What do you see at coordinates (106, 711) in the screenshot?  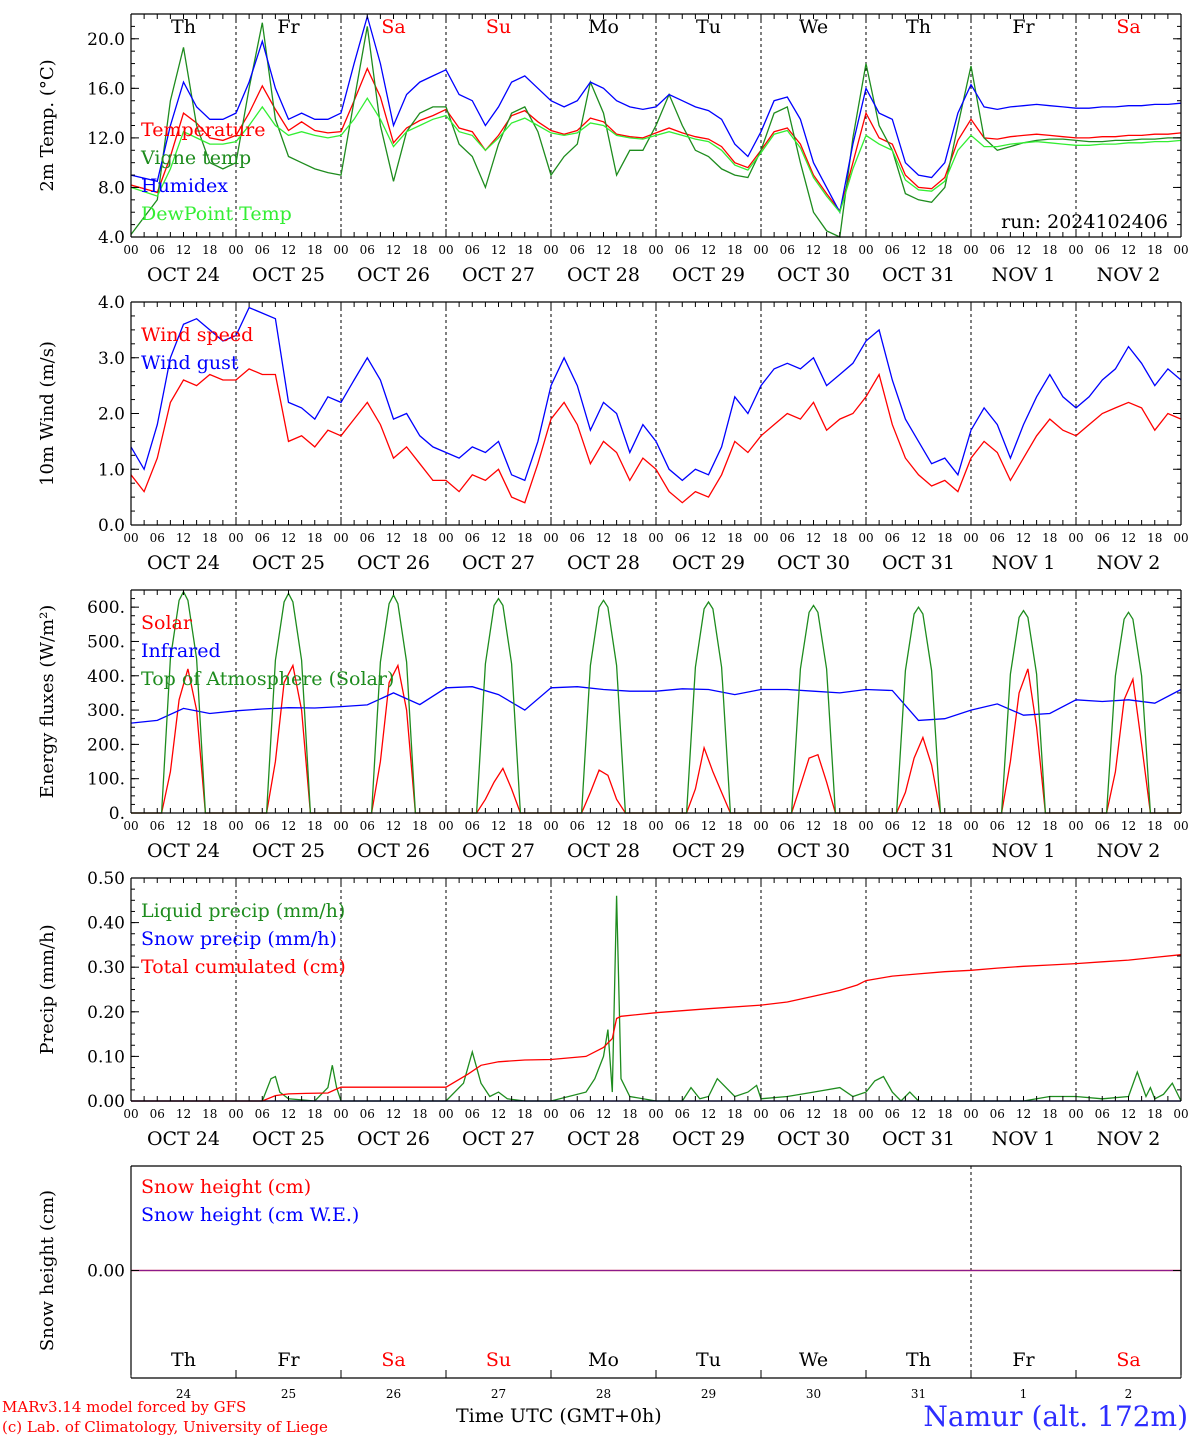 I see `y-tick-label: 300.` at bounding box center [106, 711].